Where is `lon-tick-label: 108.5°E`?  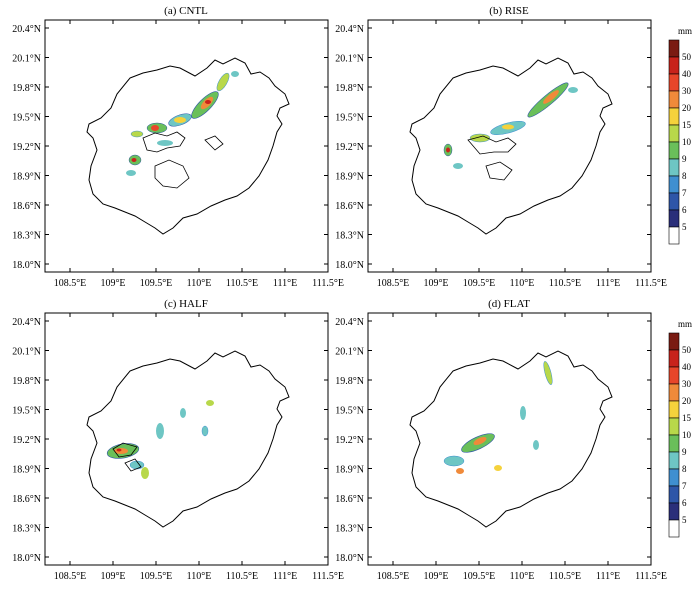
lon-tick-label: 108.5°E is located at coordinates (393, 283).